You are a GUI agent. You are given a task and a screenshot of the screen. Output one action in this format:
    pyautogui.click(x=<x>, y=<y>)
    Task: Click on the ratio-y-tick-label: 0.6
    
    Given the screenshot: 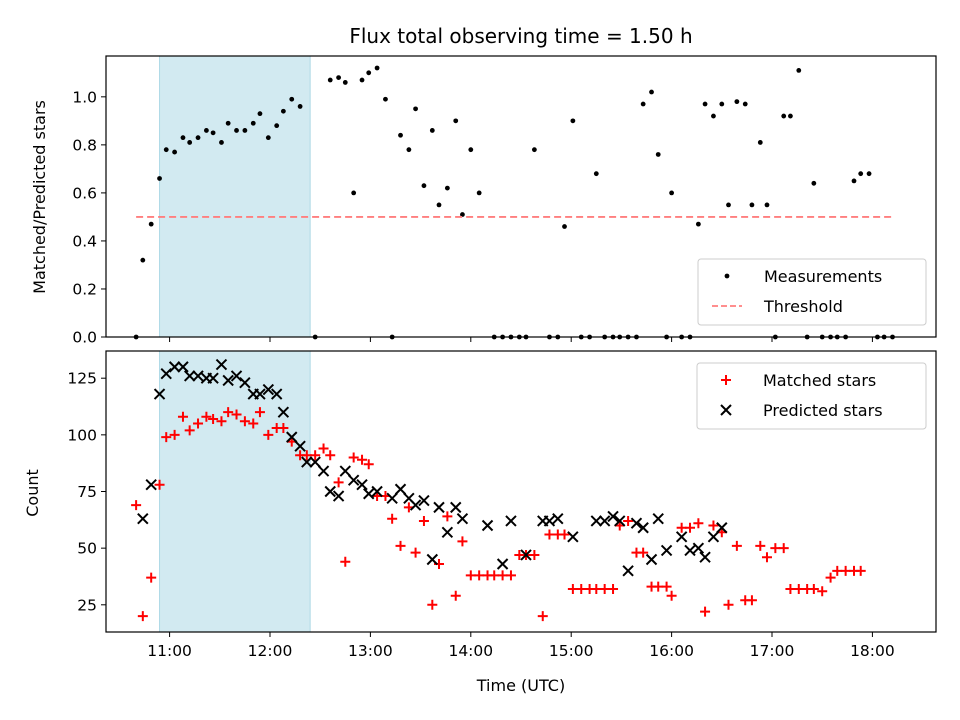 What is the action you would take?
    pyautogui.click(x=84, y=193)
    